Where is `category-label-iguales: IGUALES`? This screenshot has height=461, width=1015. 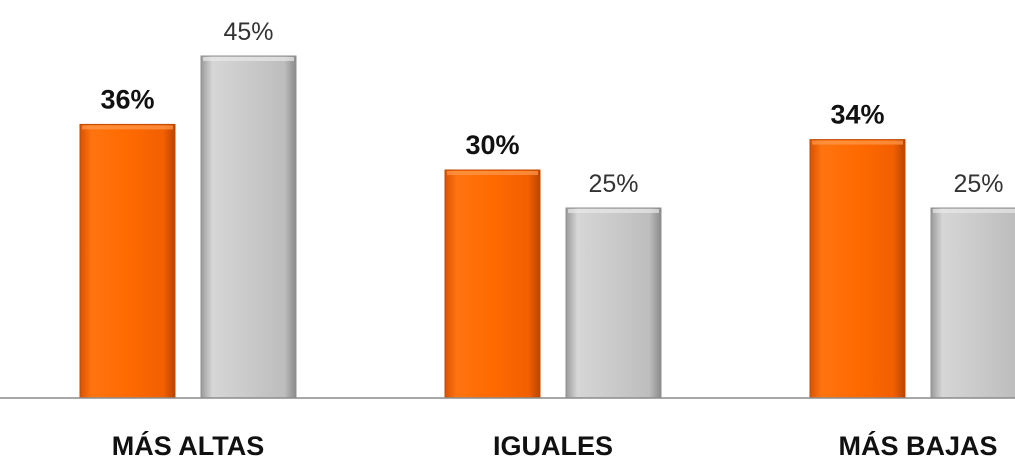 category-label-iguales: IGUALES is located at coordinates (553, 446).